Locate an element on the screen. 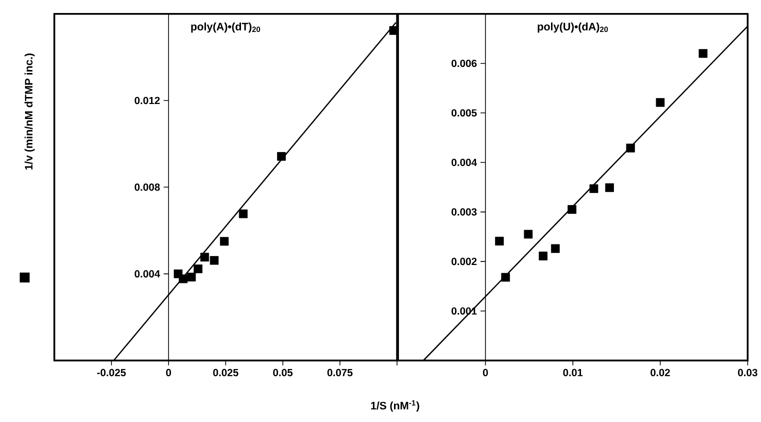 This screenshot has width=761, height=422. x-tick-label: 0.03 is located at coordinates (748, 372).